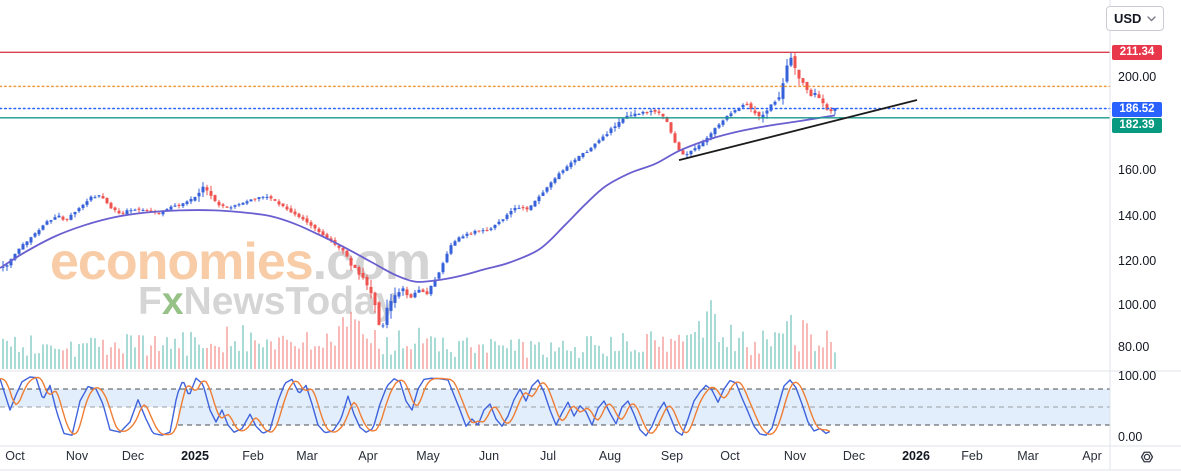  What do you see at coordinates (1137, 77) in the screenshot?
I see `price-tick-label: 200.00` at bounding box center [1137, 77].